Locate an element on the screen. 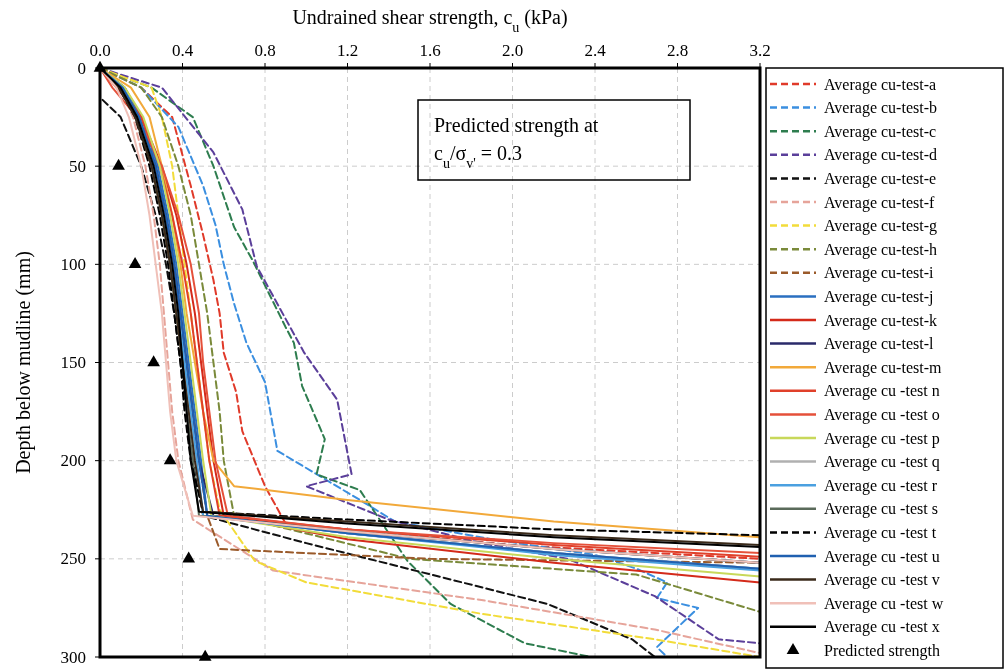 The width and height of the screenshot is (1005, 672). legend-label: Average cu-test-j is located at coordinates (879, 296).